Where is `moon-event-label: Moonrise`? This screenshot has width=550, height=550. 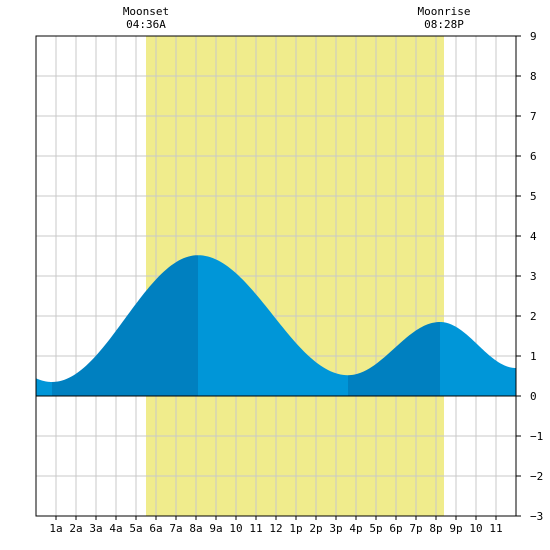
moon-event-label: Moonrise is located at coordinates (444, 11).